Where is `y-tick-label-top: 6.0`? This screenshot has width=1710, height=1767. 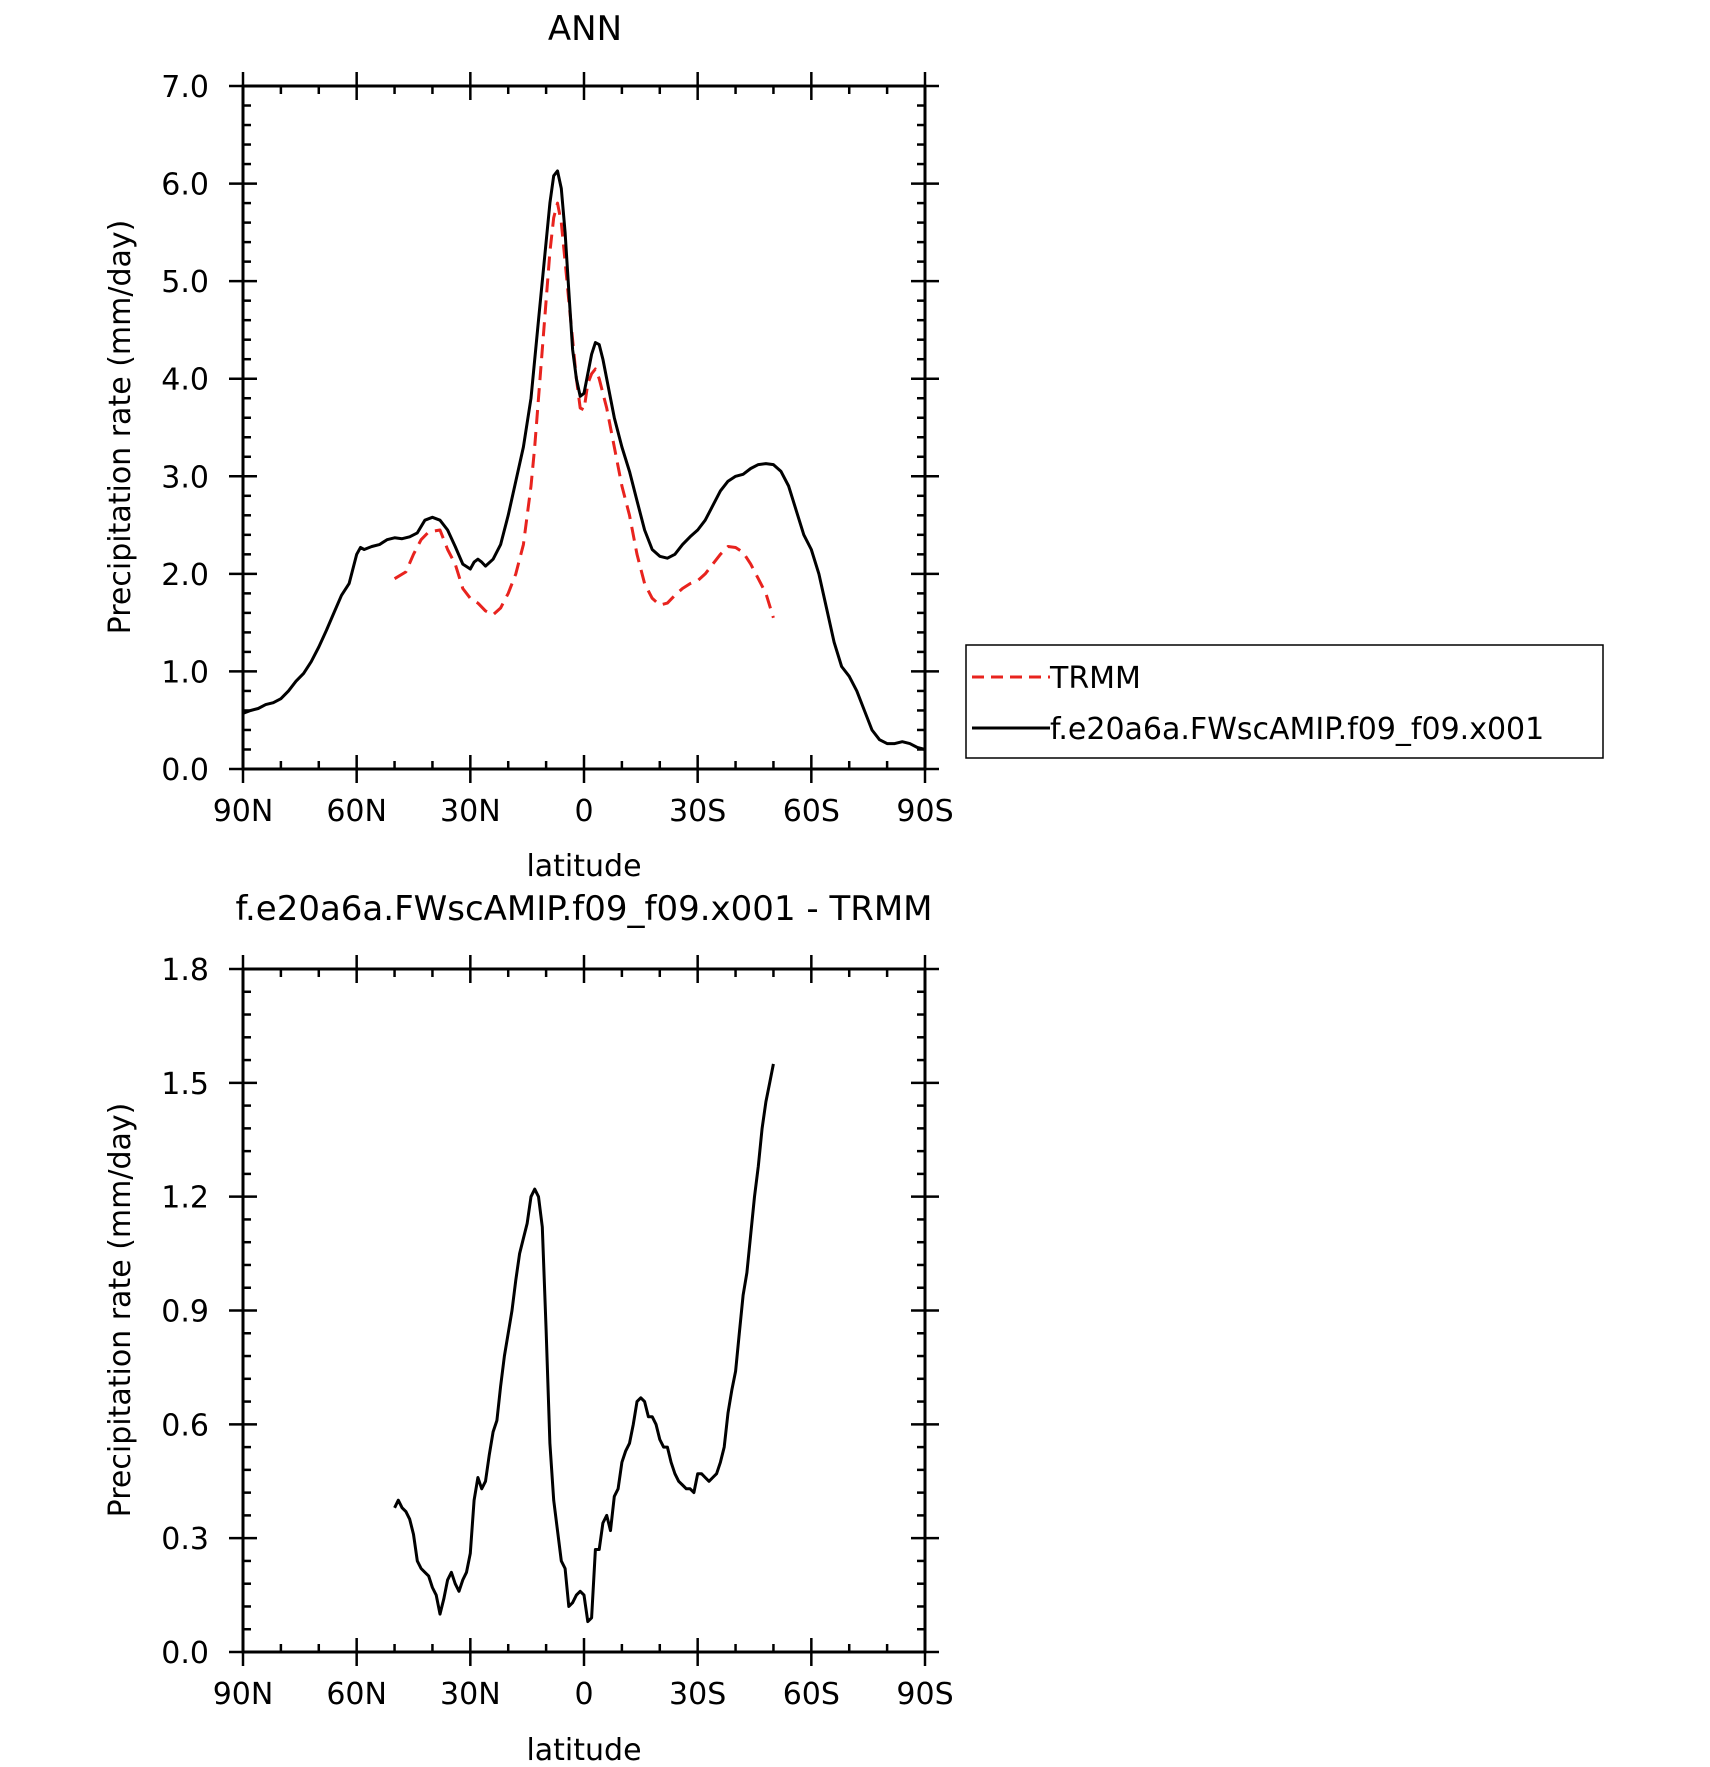
y-tick-label-top: 6.0 is located at coordinates (185, 185).